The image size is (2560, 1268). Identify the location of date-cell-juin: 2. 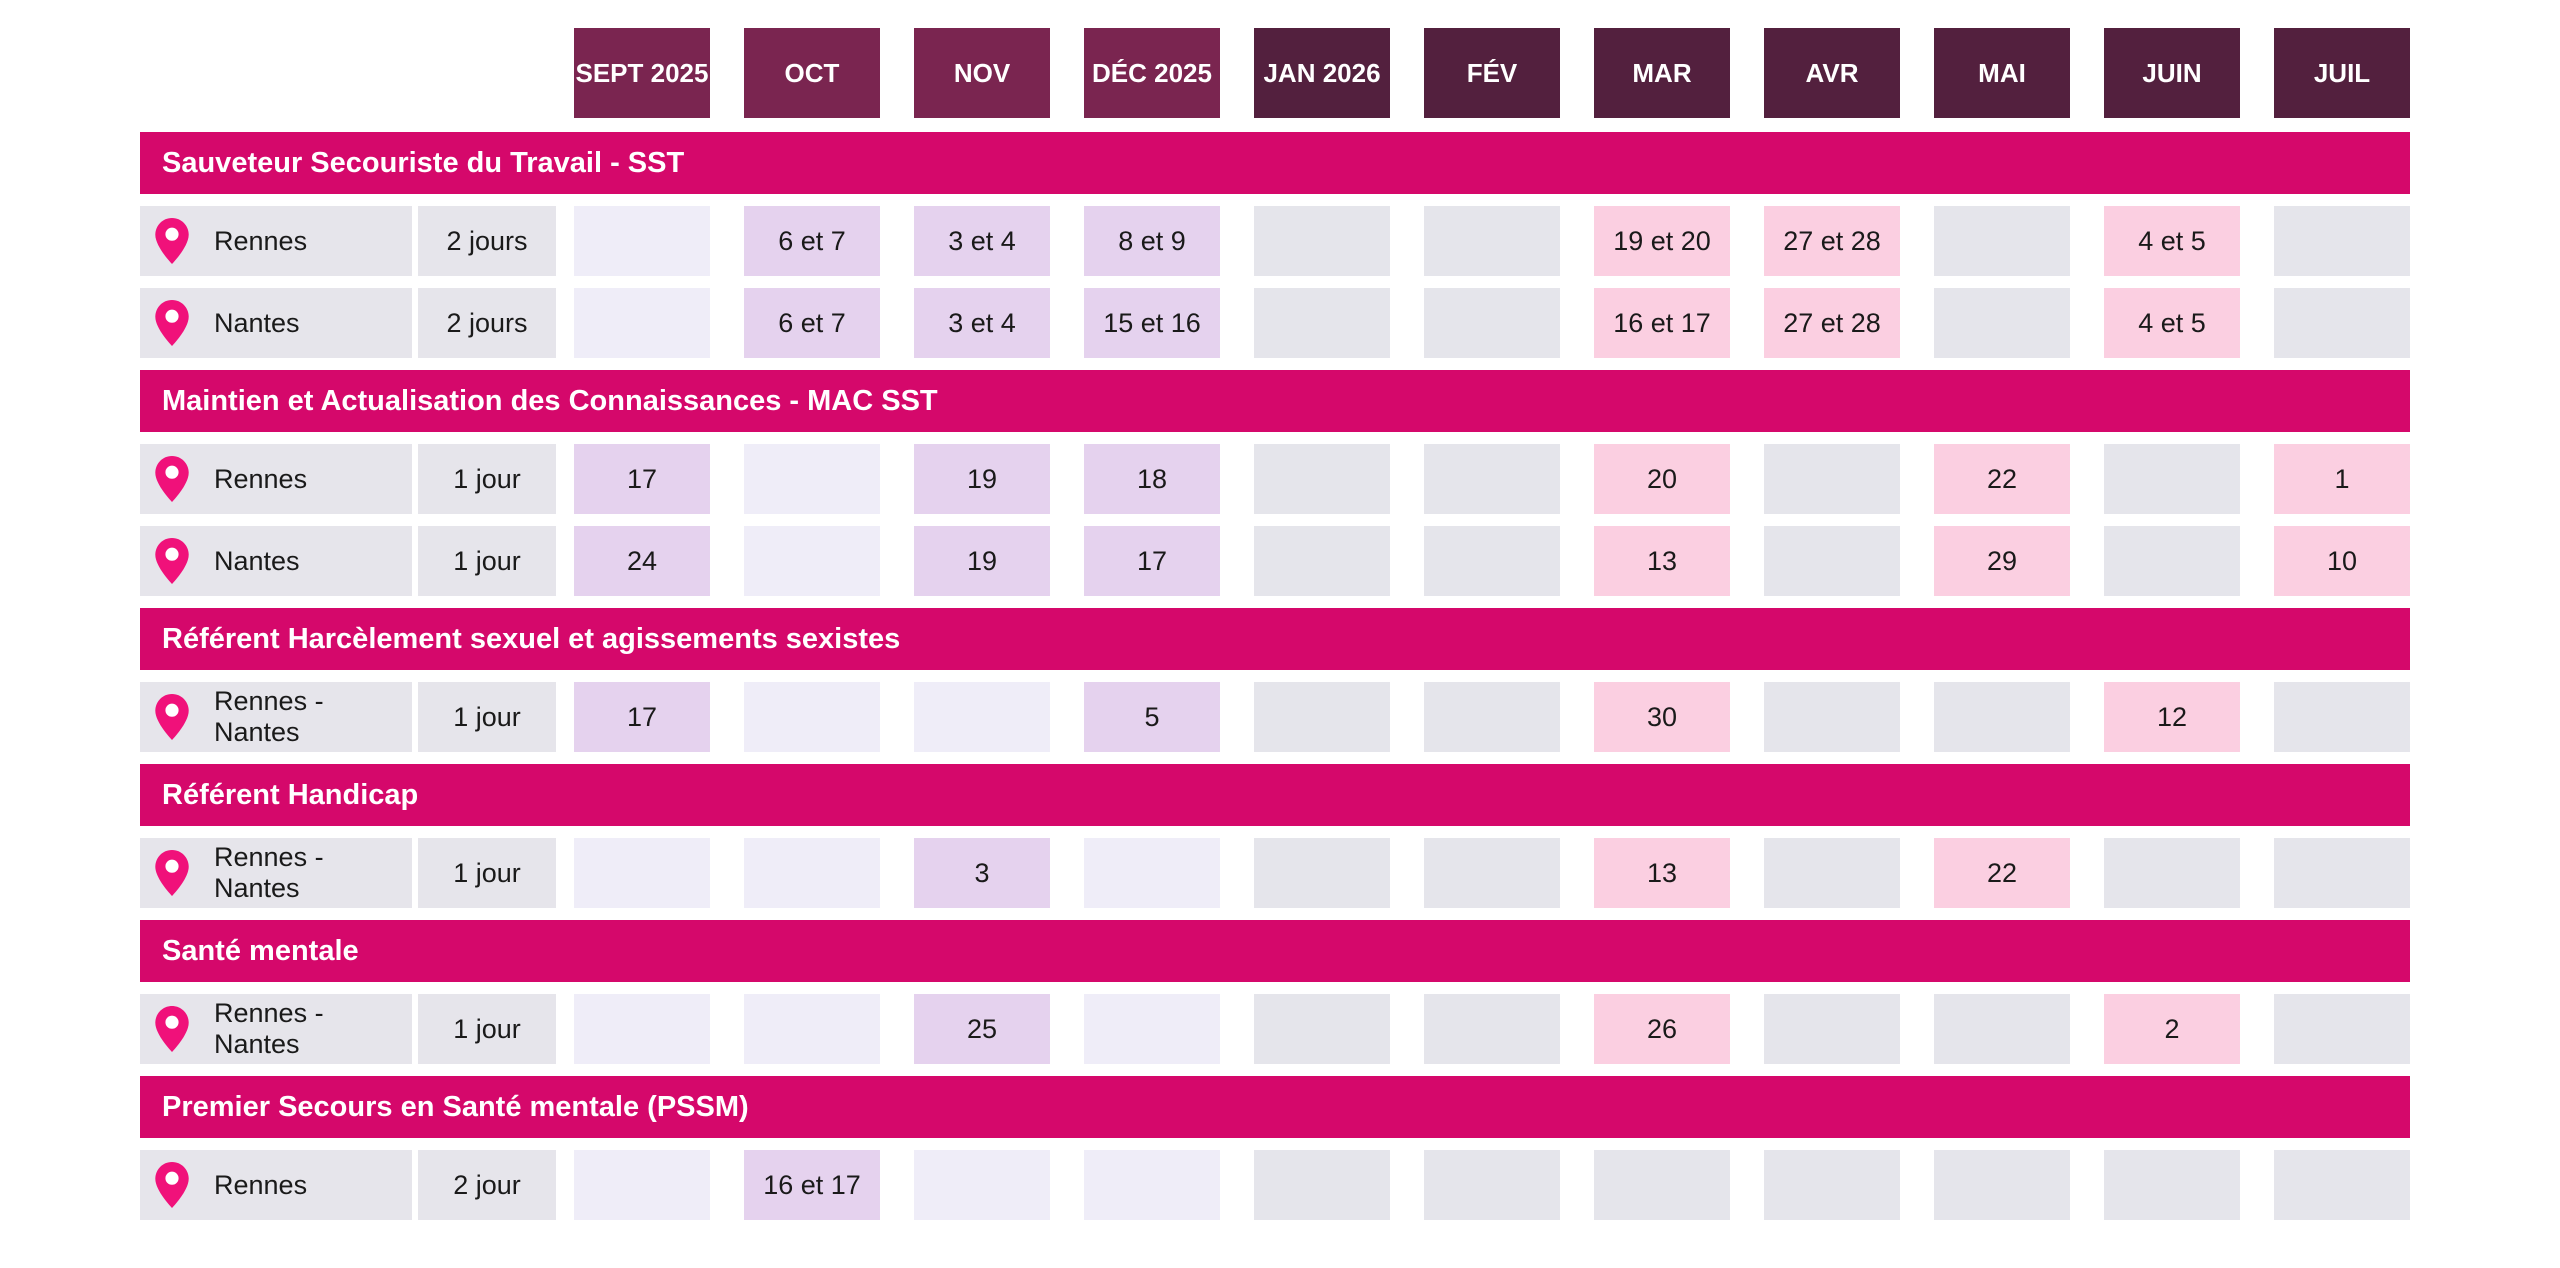
(2172, 1029).